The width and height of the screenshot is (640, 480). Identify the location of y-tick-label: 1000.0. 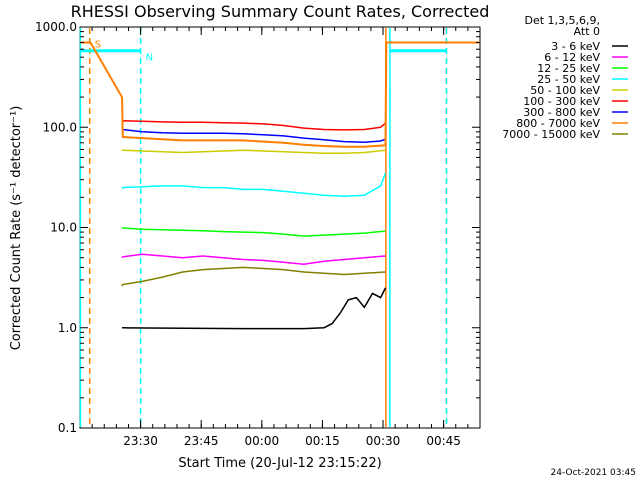
(56, 27).